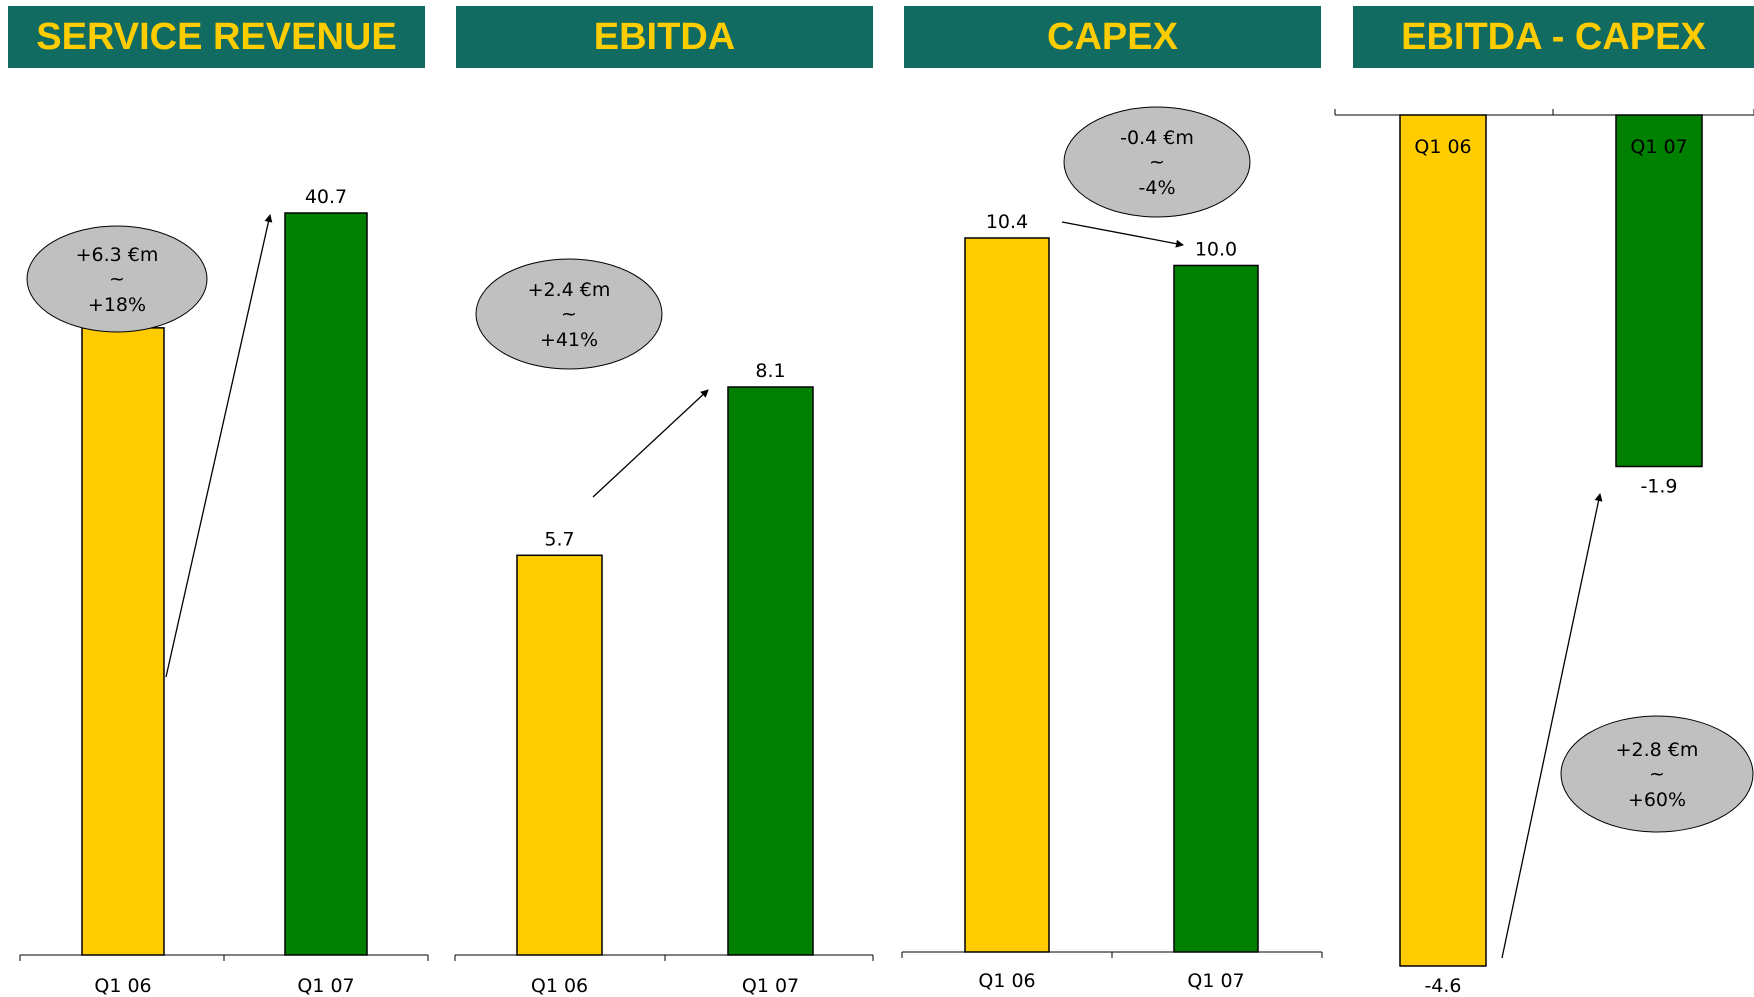  I want to click on ebitda-change-percent: +41%, so click(569, 340).